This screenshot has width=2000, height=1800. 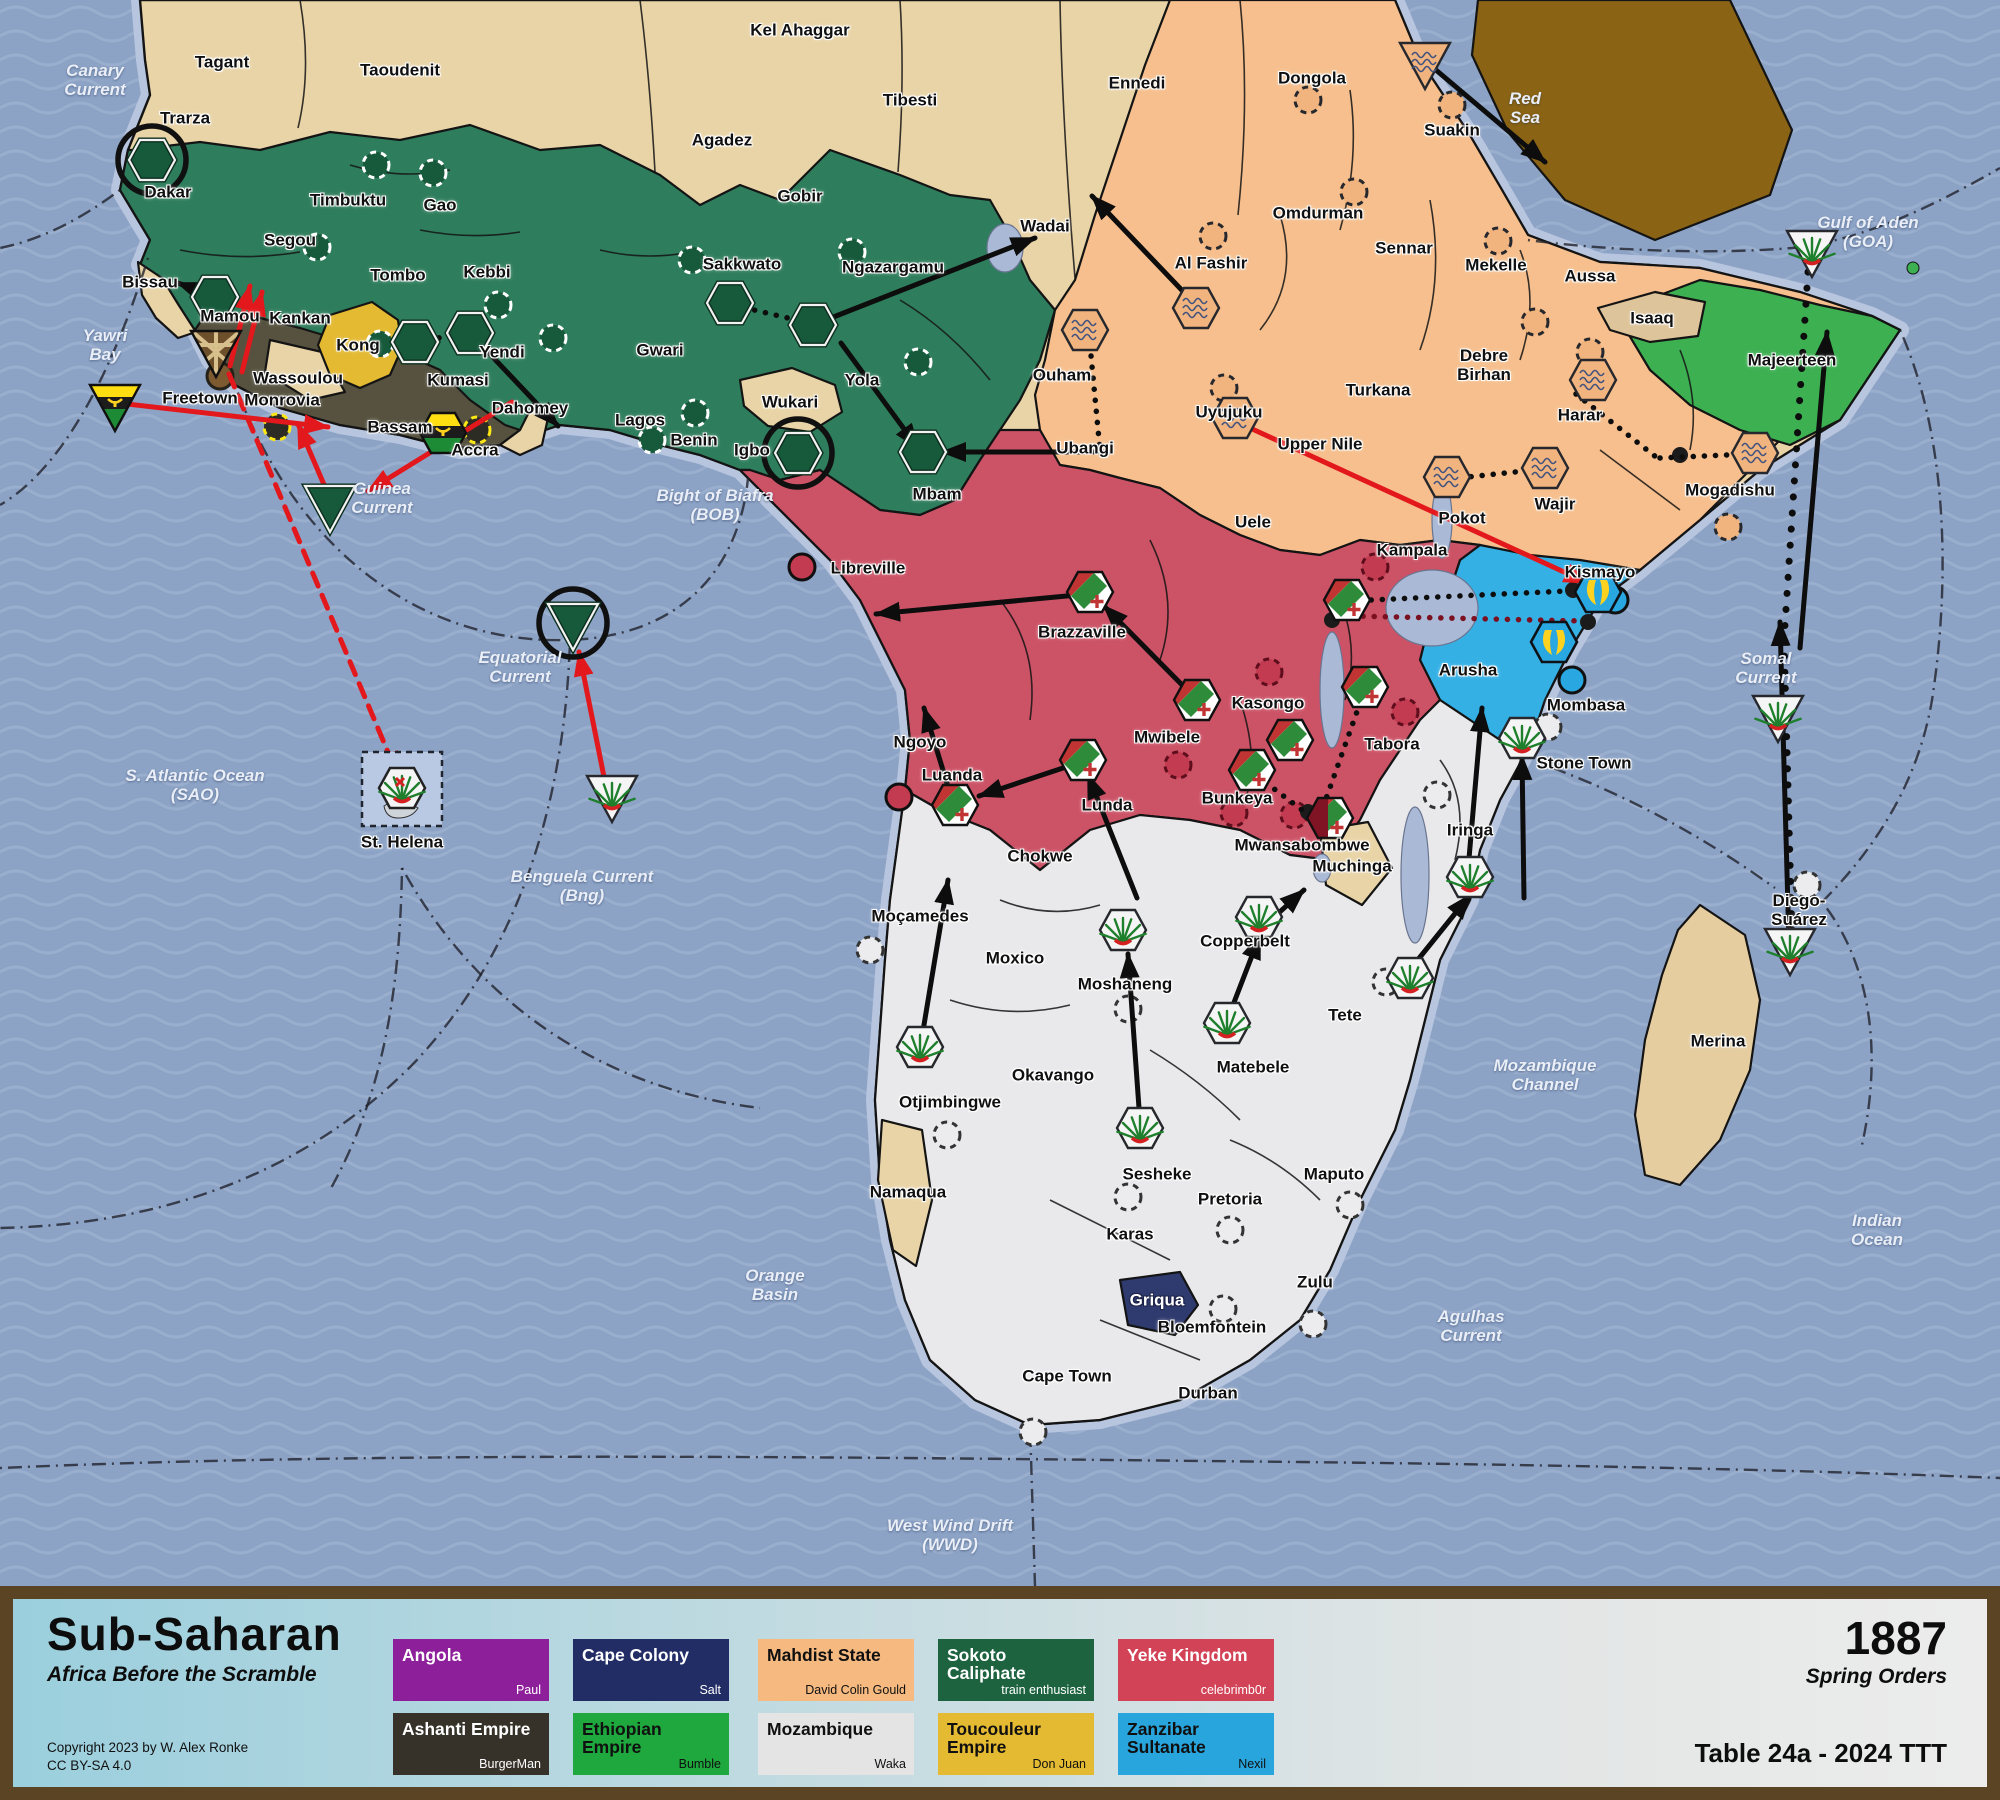 What do you see at coordinates (1059, 1764) in the screenshot?
I see `legend-player-name: Don Juan` at bounding box center [1059, 1764].